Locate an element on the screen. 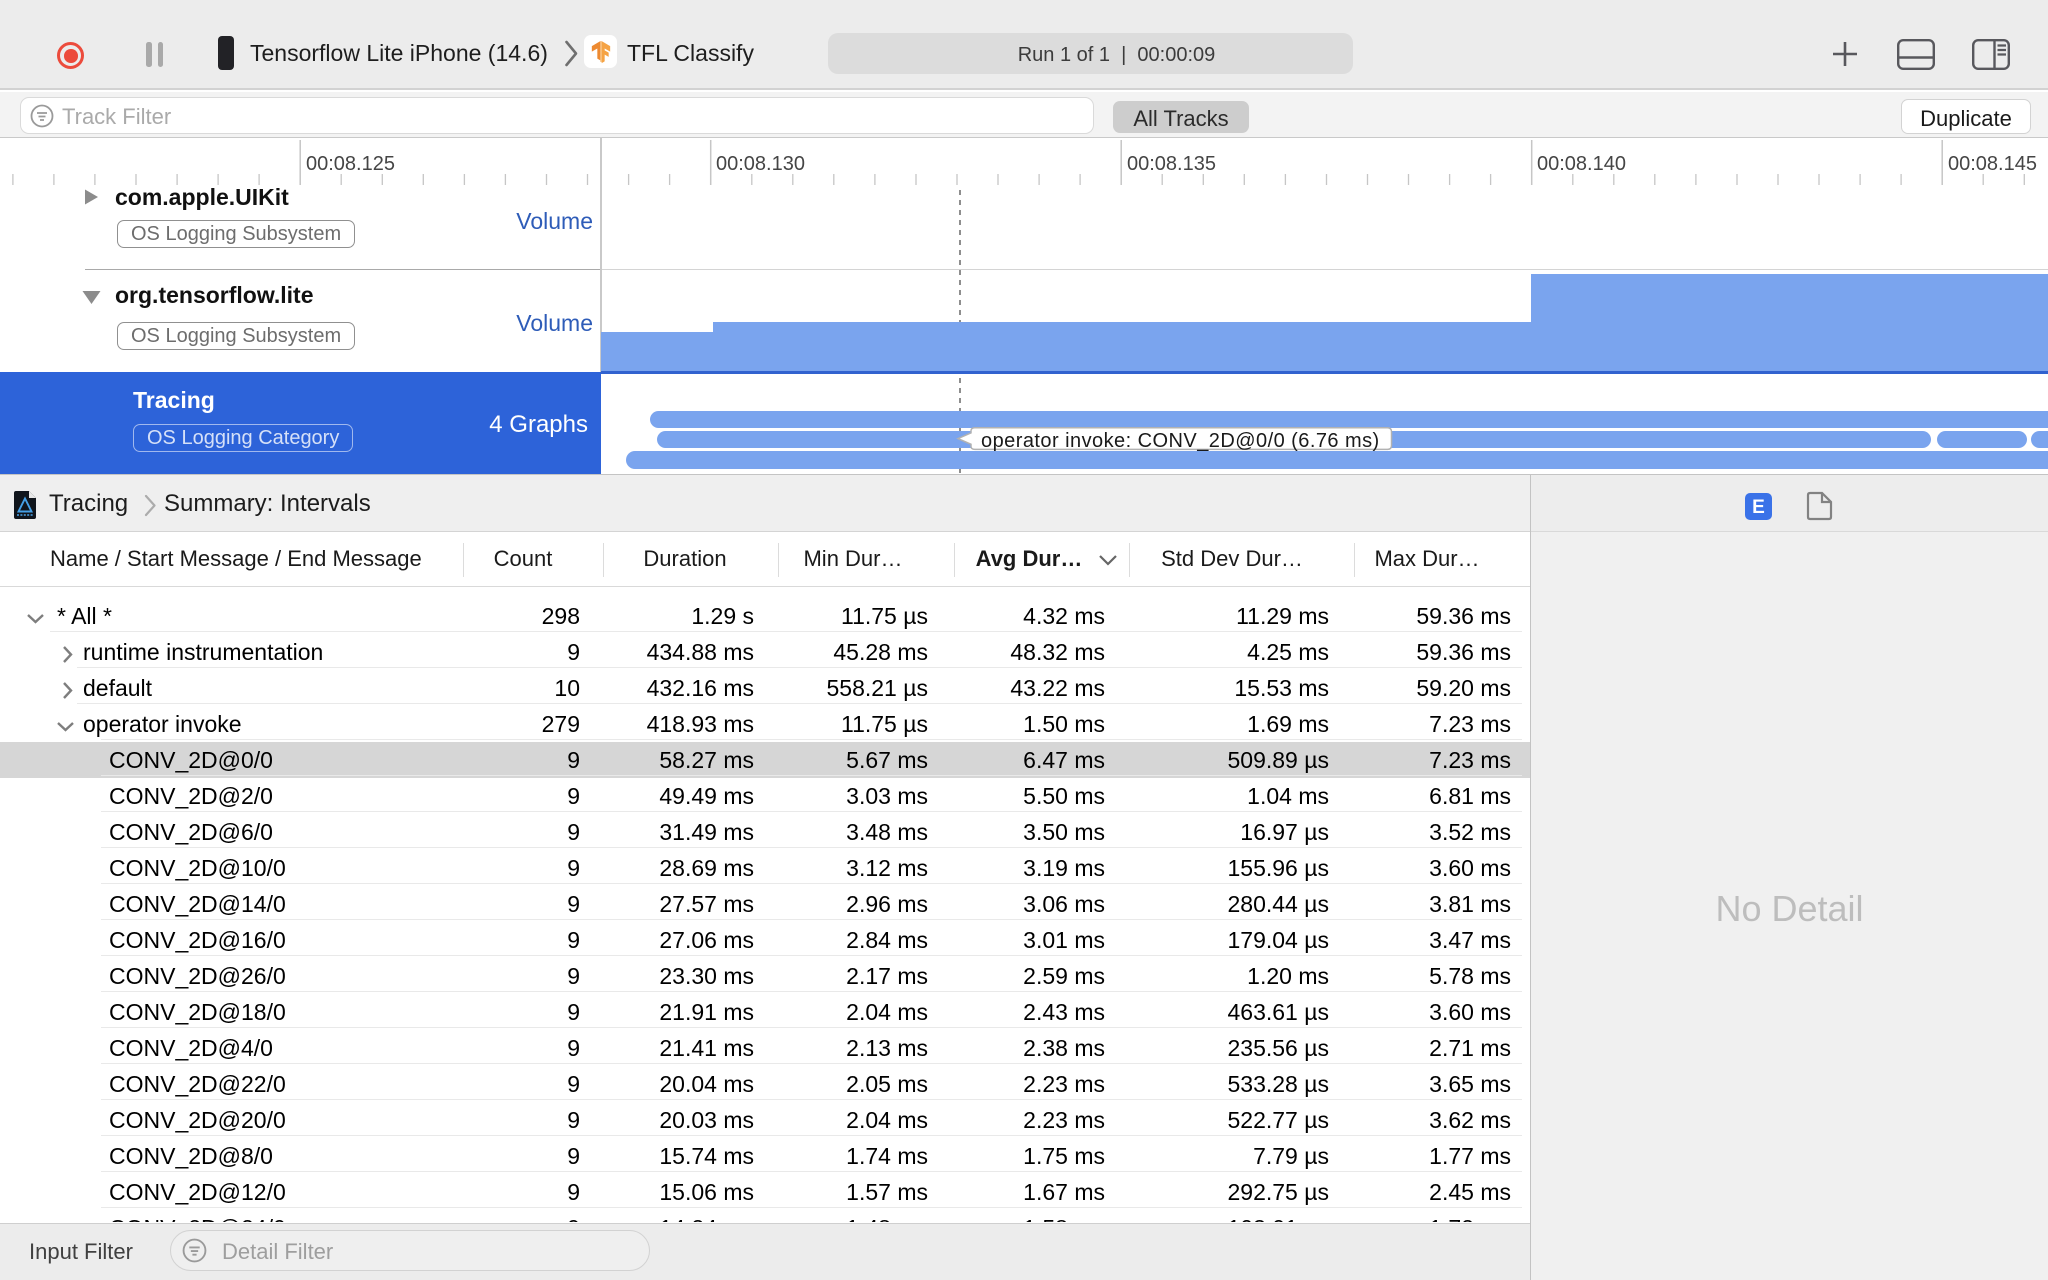 This screenshot has width=2048, height=1280. svg-text: 00:08.125 is located at coordinates (350, 164).